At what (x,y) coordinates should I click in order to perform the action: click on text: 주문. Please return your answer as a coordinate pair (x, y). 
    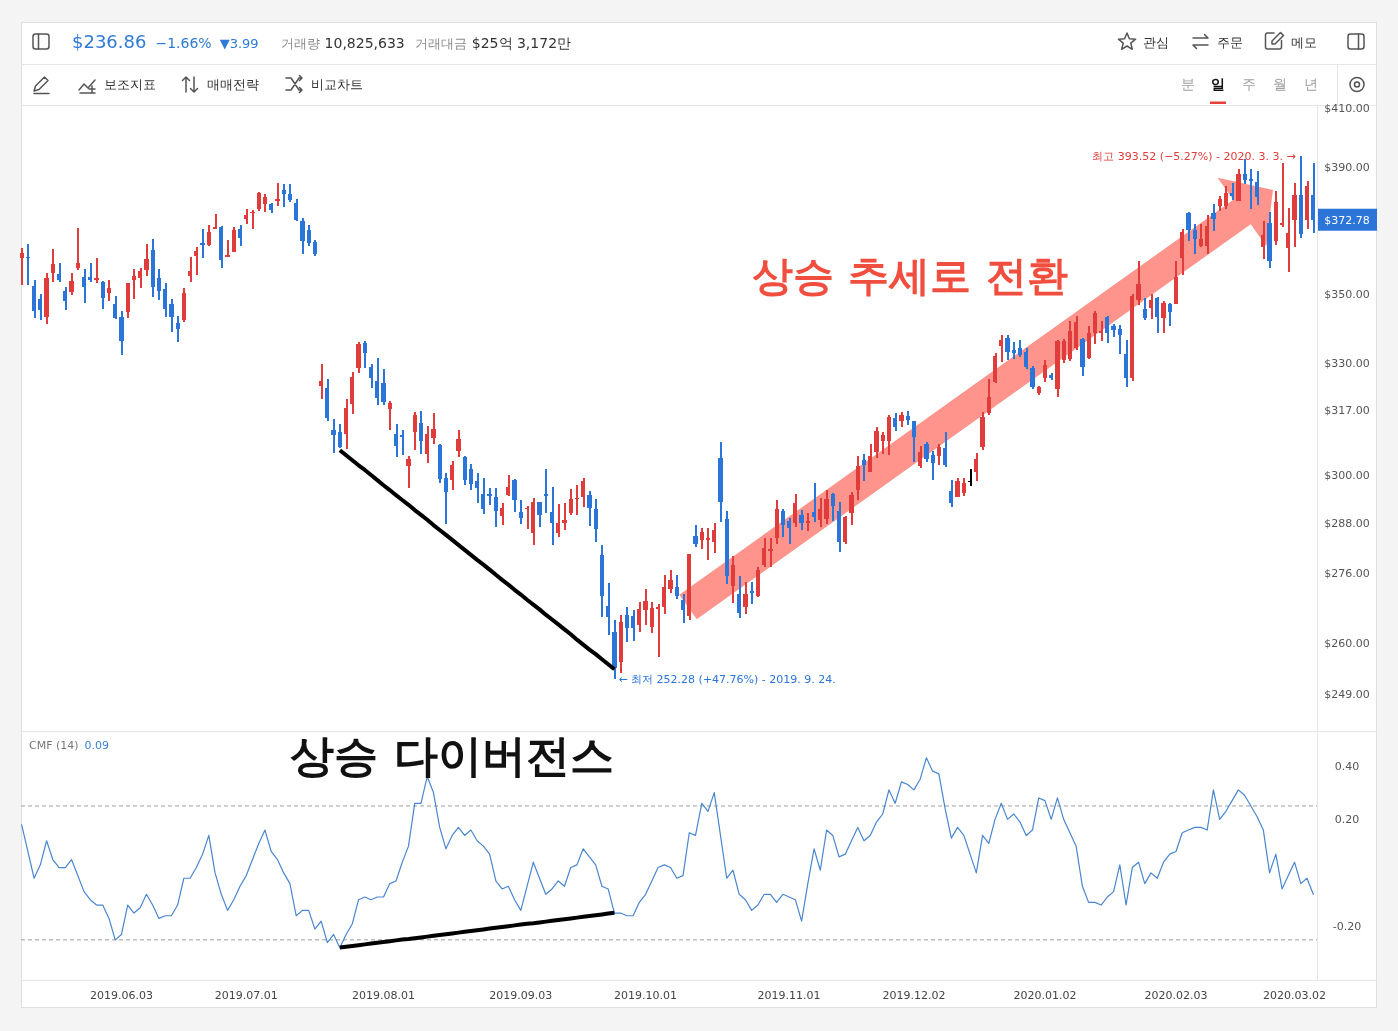
    Looking at the image, I should click on (1230, 42).